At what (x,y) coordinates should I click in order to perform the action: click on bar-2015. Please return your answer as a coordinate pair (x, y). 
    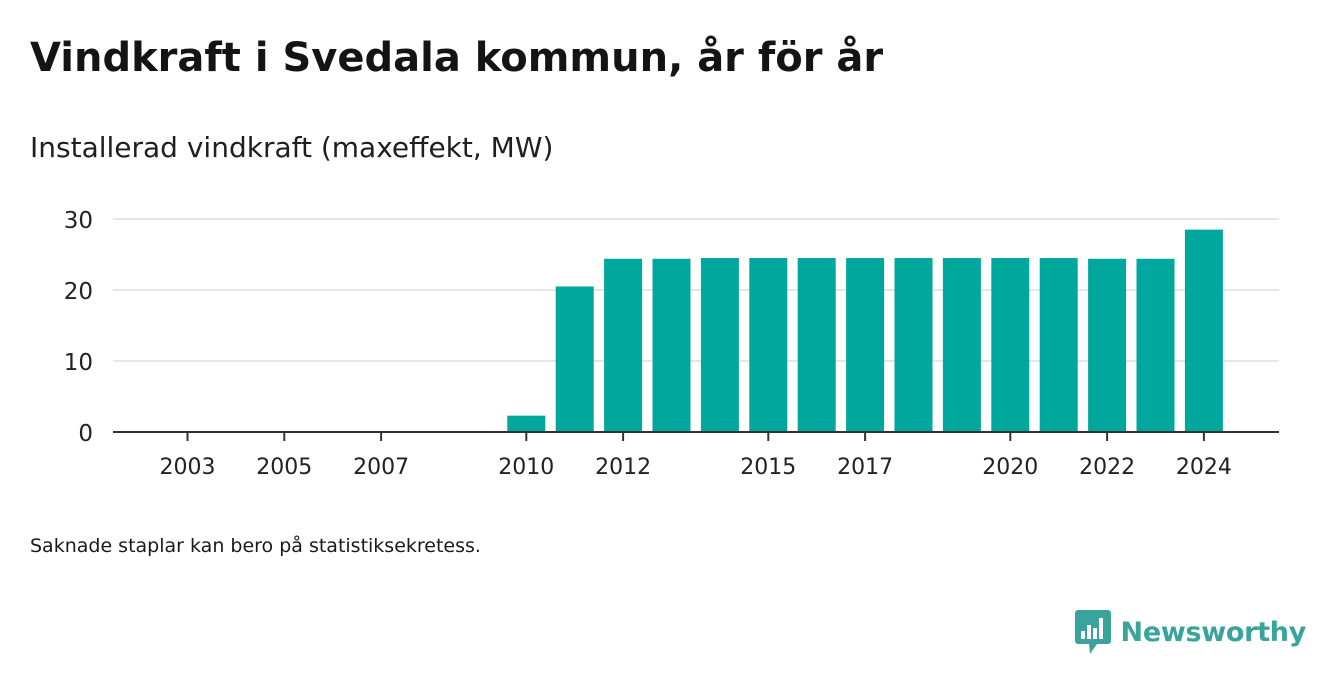
    Looking at the image, I should click on (768, 345).